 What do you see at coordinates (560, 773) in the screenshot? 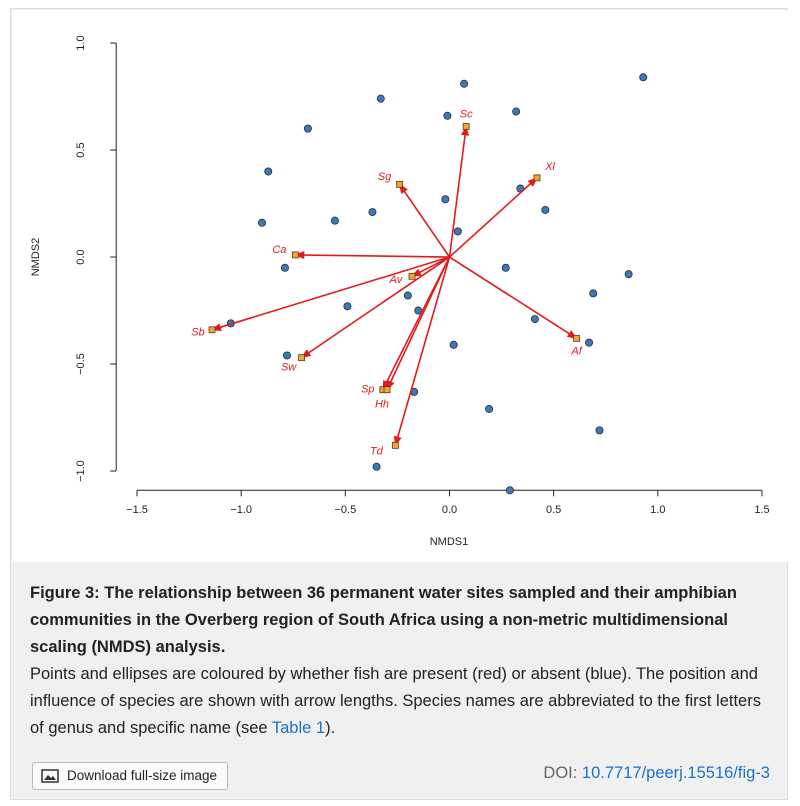
I see `doi-label: DOI:` at bounding box center [560, 773].